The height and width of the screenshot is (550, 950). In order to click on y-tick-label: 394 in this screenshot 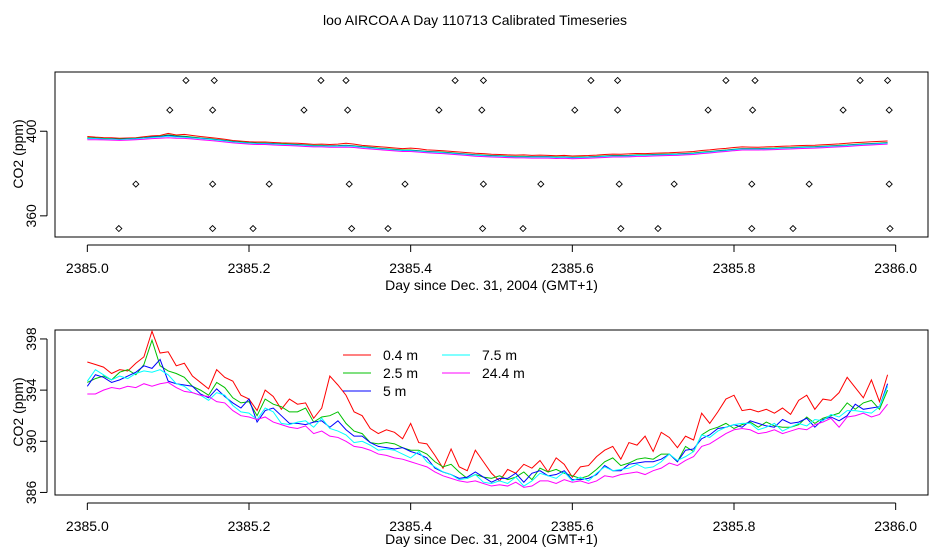, I will do `click(31, 390)`.